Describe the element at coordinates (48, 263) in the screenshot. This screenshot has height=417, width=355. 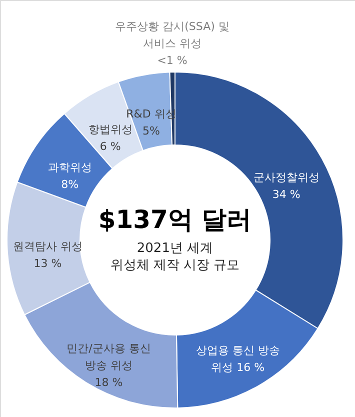
I see `data-label: 13 %` at that location.